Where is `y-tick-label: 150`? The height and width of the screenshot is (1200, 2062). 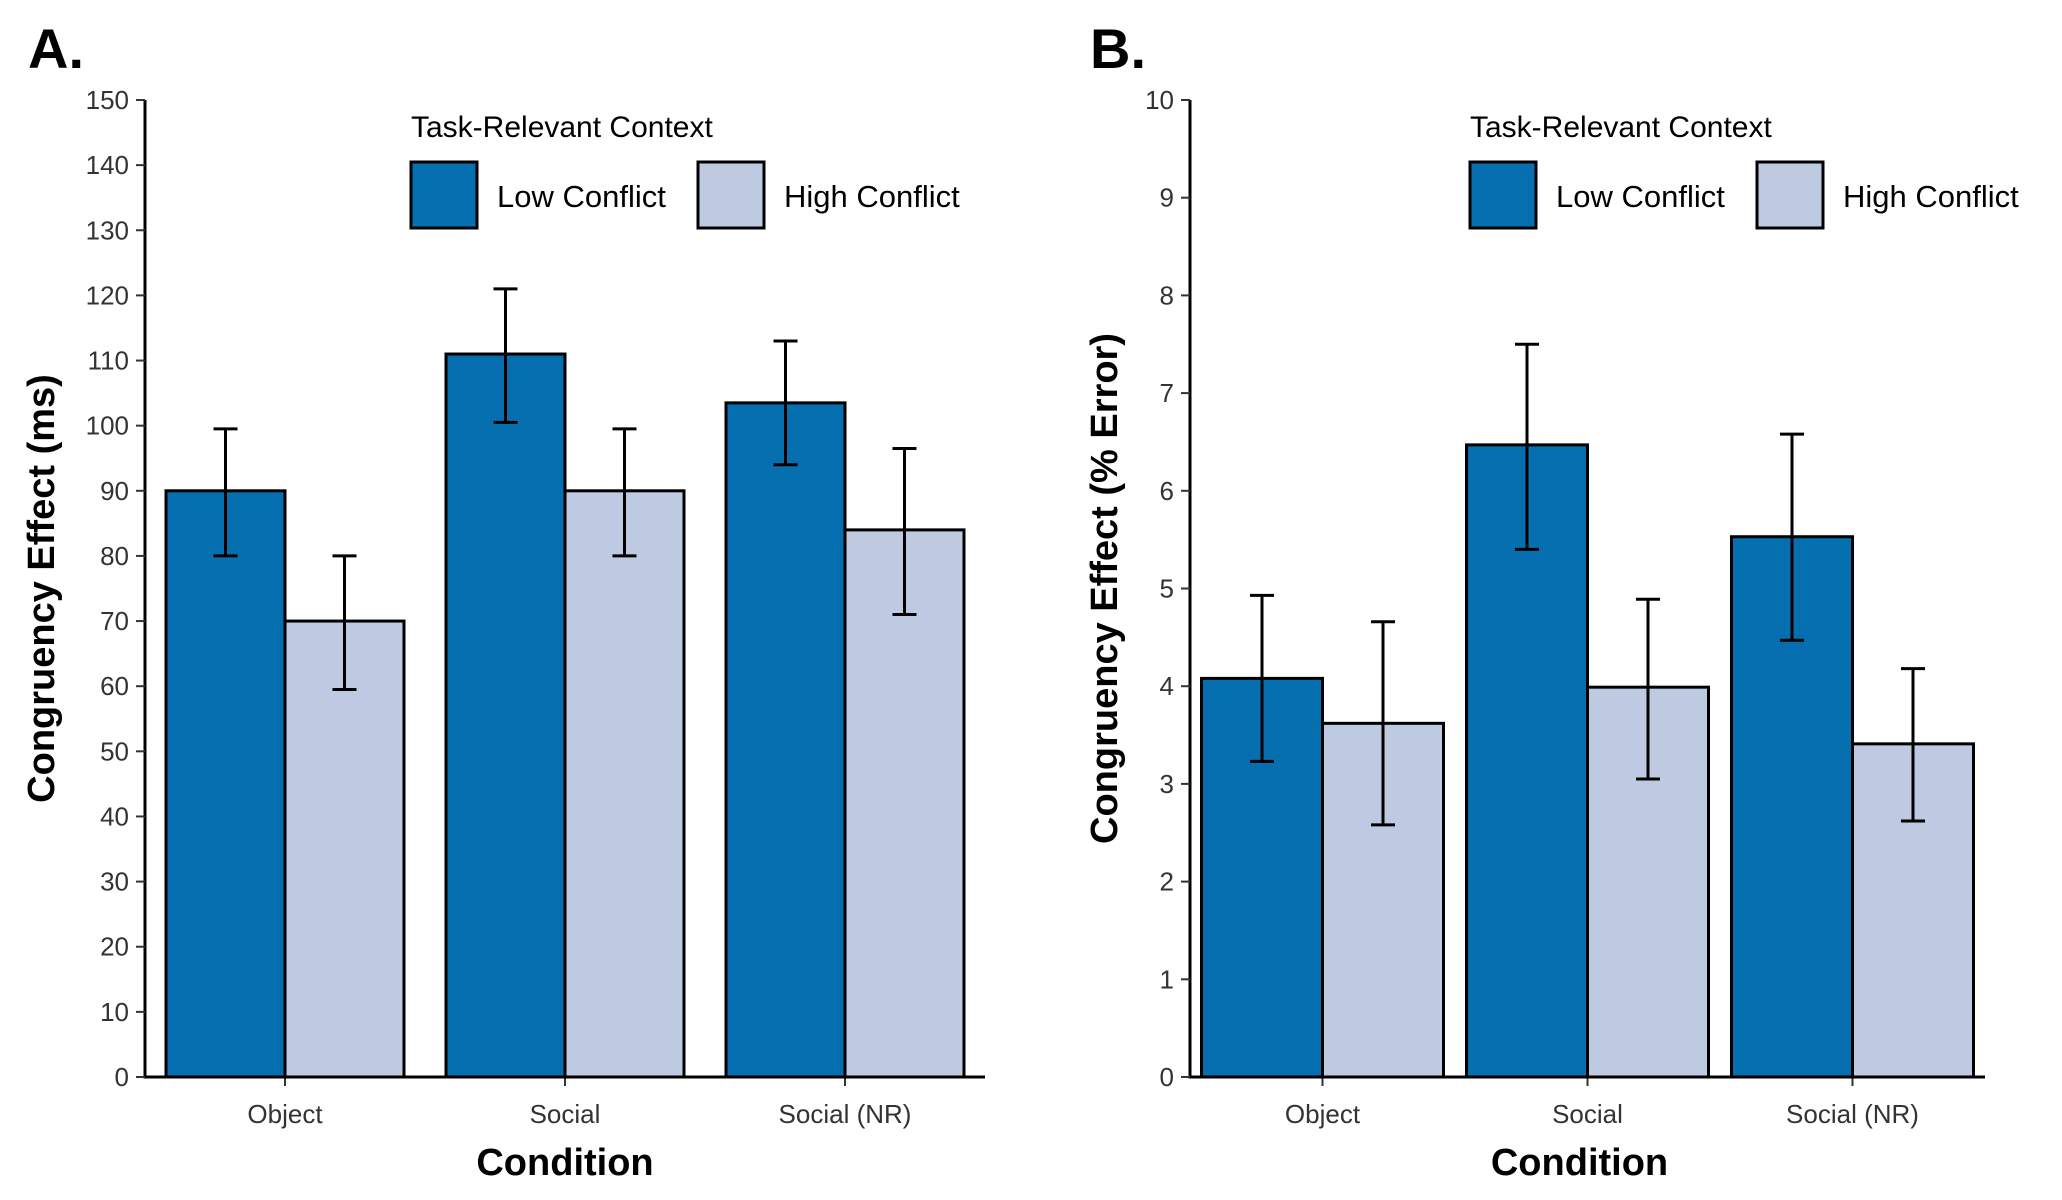
y-tick-label: 150 is located at coordinates (107, 100).